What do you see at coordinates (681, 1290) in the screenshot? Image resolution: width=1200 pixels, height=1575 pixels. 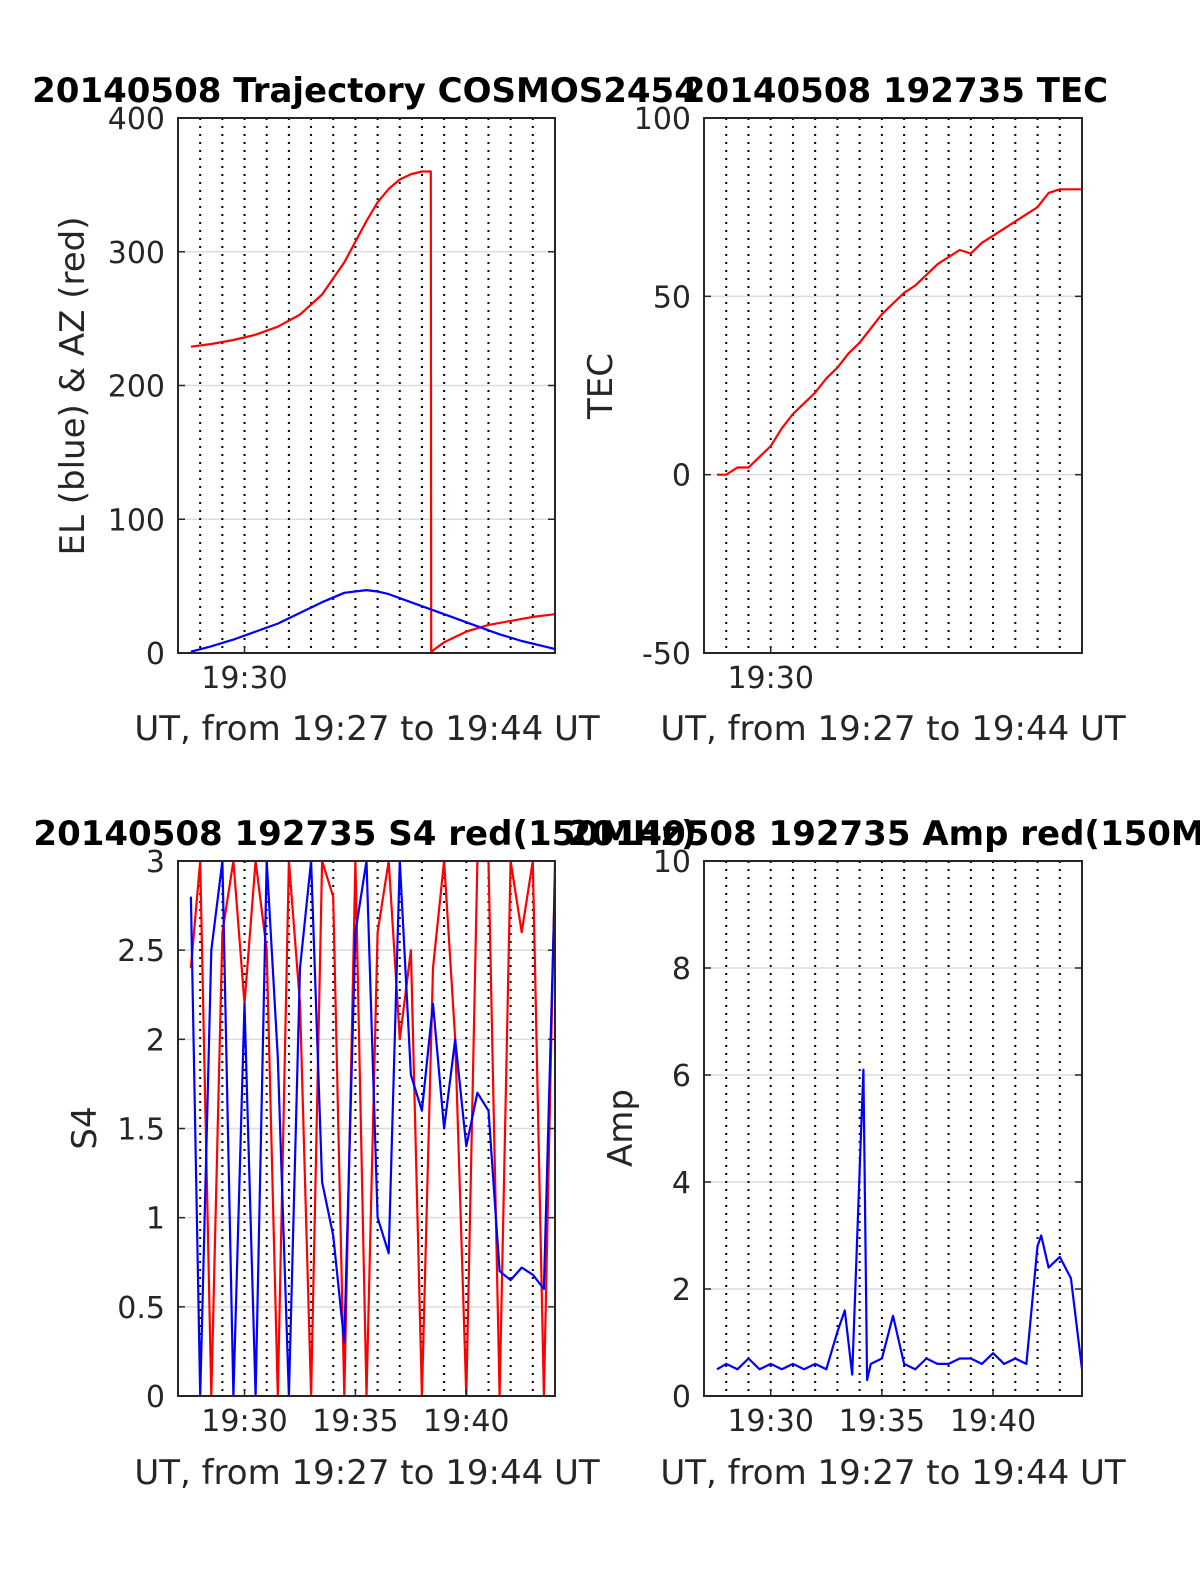 I see `amp-ytick-label: 2` at bounding box center [681, 1290].